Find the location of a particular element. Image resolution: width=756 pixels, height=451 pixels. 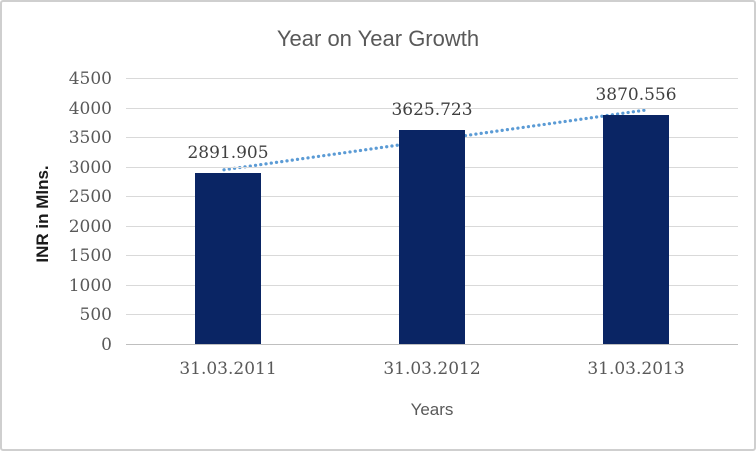

y-tick-label-0: 0 is located at coordinates (106, 345).